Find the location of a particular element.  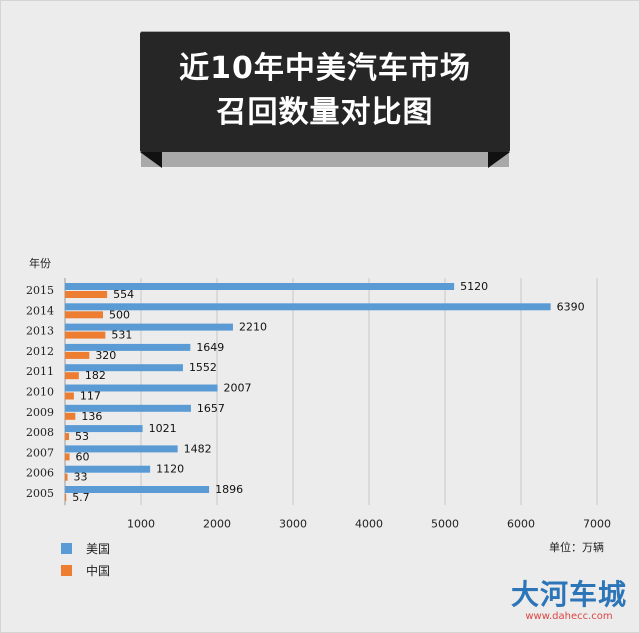

bar-us-2011 is located at coordinates (124, 368).